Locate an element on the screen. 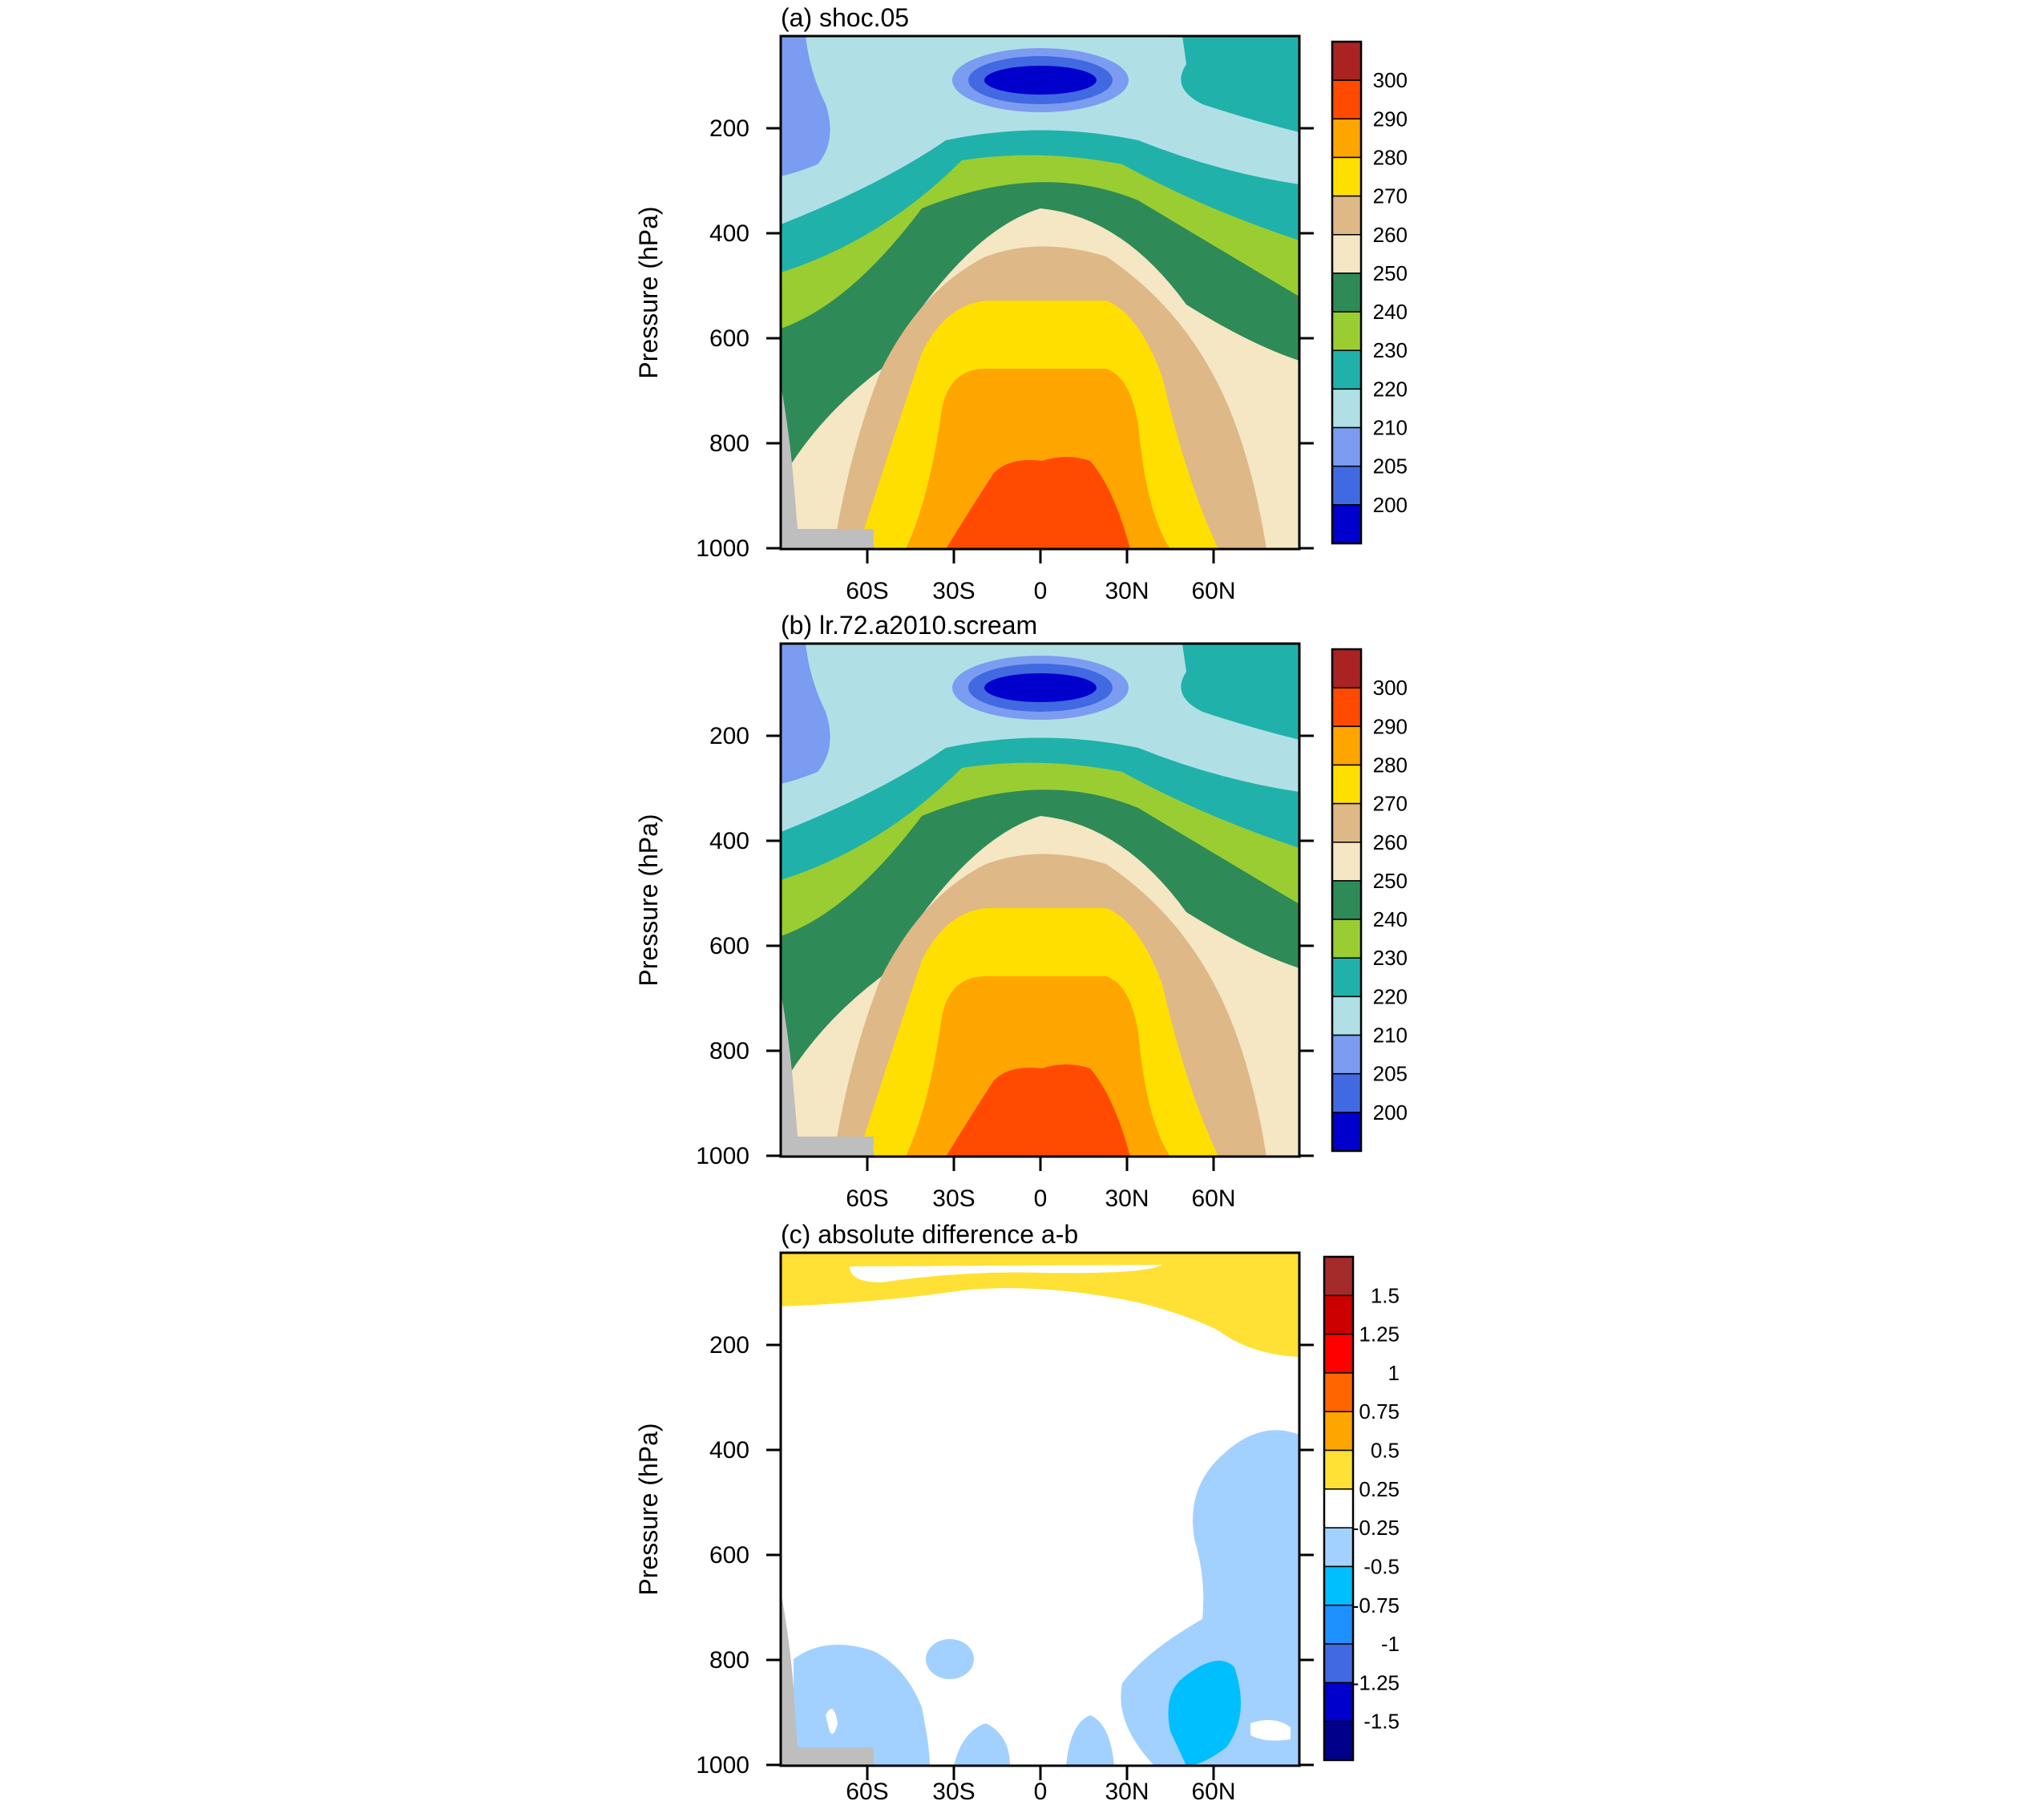 The image size is (2044, 1805). colorbar-label: -1.5 is located at coordinates (1381, 1722).